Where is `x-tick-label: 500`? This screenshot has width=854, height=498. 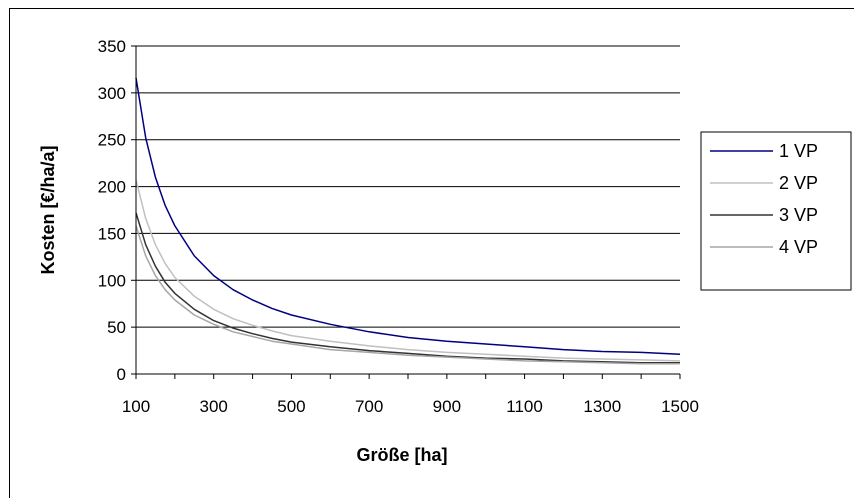
x-tick-label: 500 is located at coordinates (291, 406).